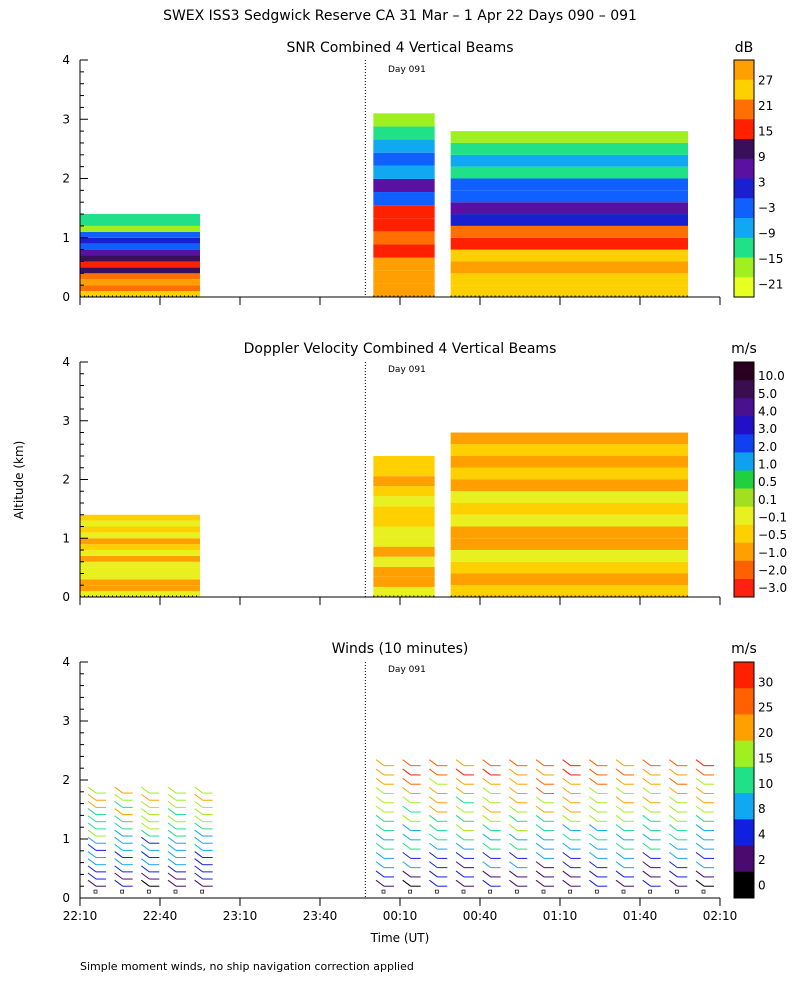 The width and height of the screenshot is (800, 1000). Describe the element at coordinates (744, 649) in the screenshot. I see `winds-units-label: m/s` at that location.